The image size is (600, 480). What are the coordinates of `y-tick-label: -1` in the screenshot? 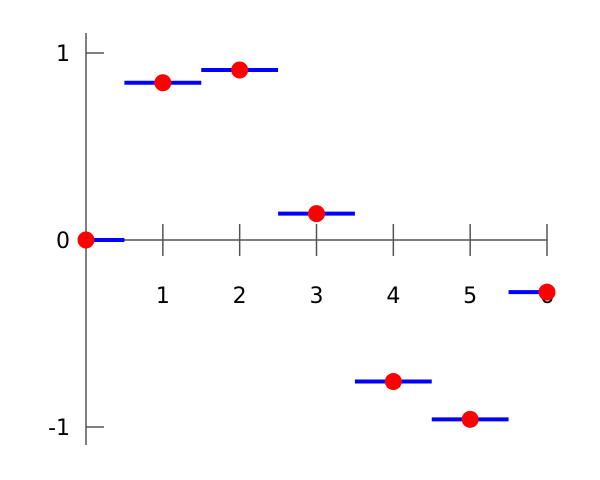 It's located at (59, 428).